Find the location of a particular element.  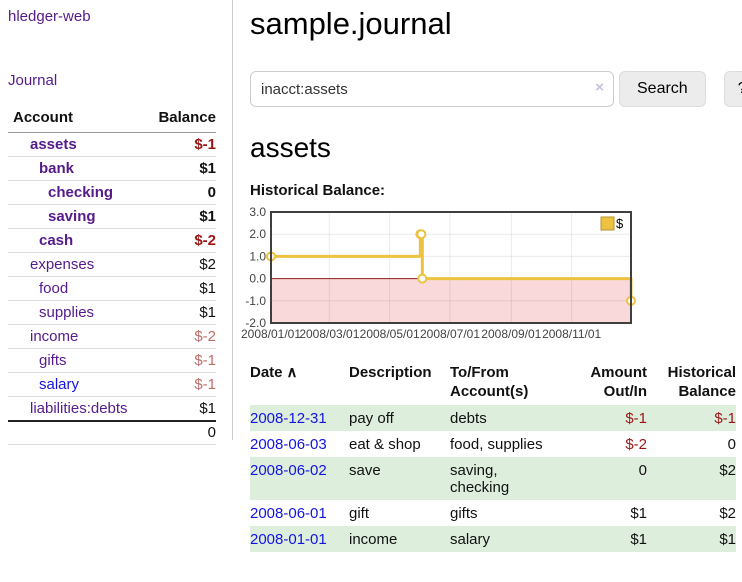

x-tick-label: 2008/09/01 is located at coordinates (511, 334).